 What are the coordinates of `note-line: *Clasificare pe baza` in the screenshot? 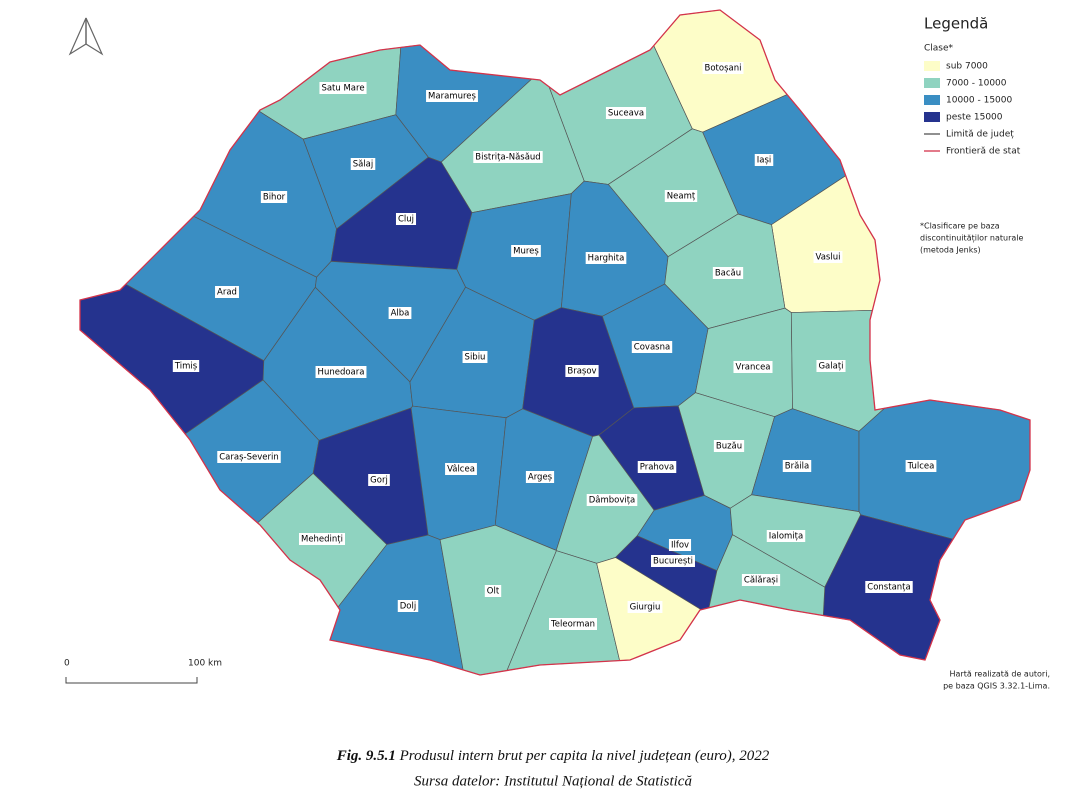 It's located at (960, 226).